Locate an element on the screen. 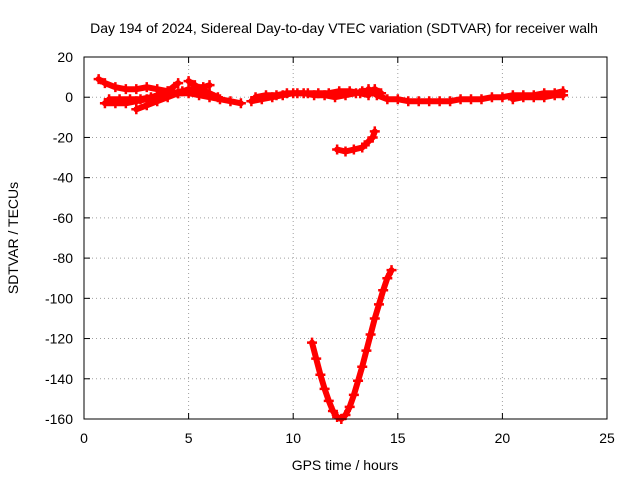  y-tick-label: -120 is located at coordinates (59, 339).